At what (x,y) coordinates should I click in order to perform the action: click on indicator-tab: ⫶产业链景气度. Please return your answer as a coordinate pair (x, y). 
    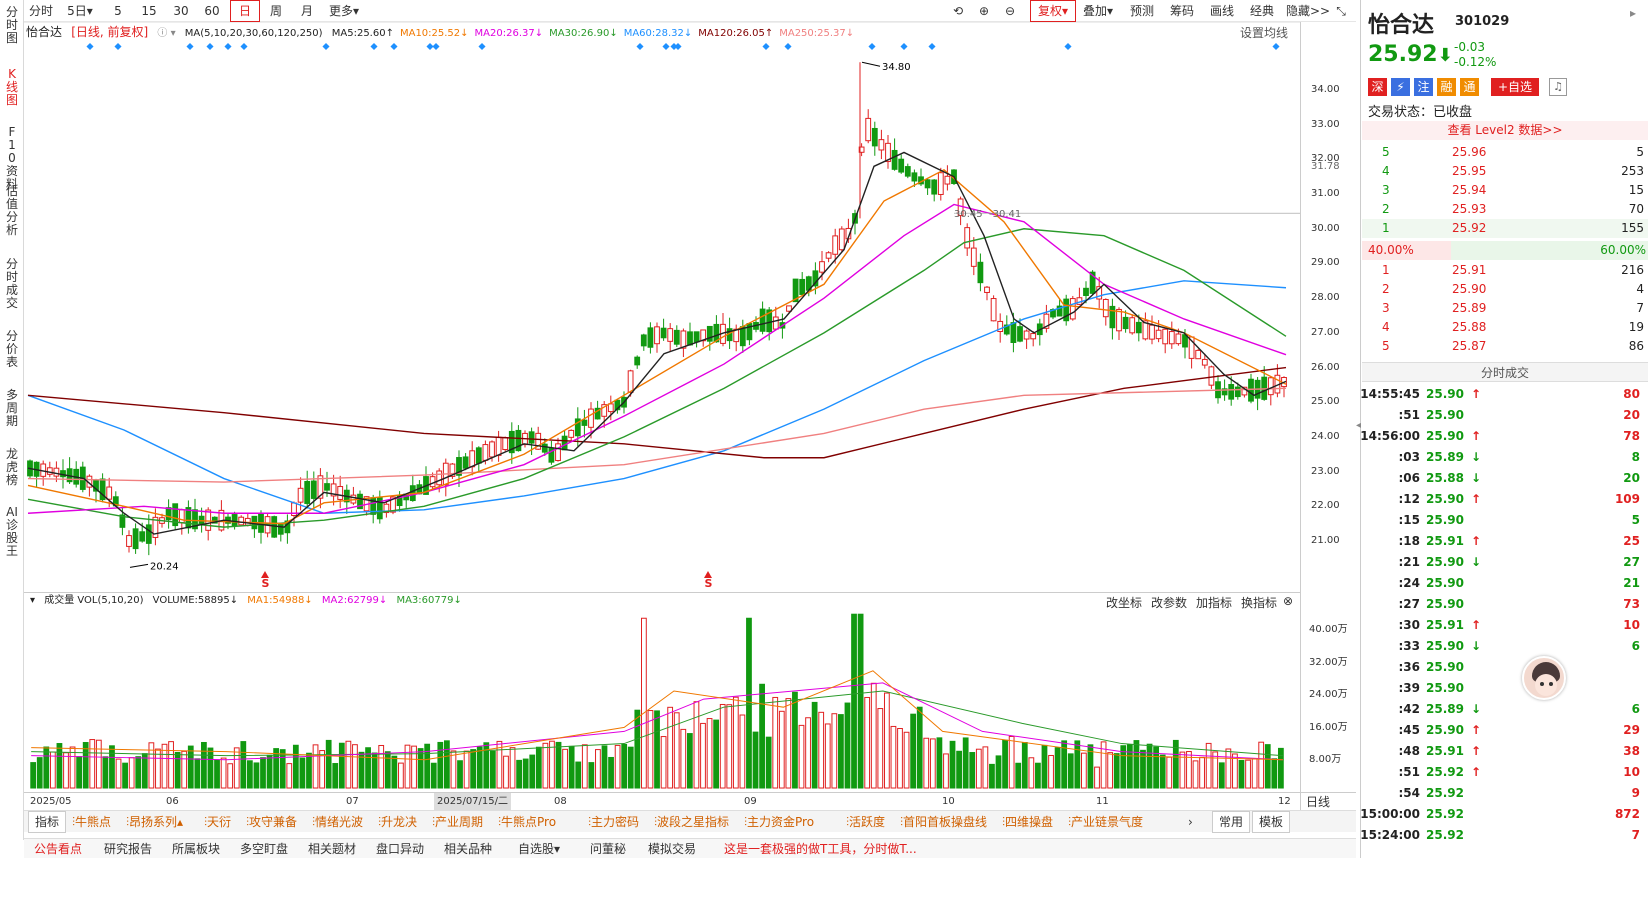
    Looking at the image, I should click on (1106, 822).